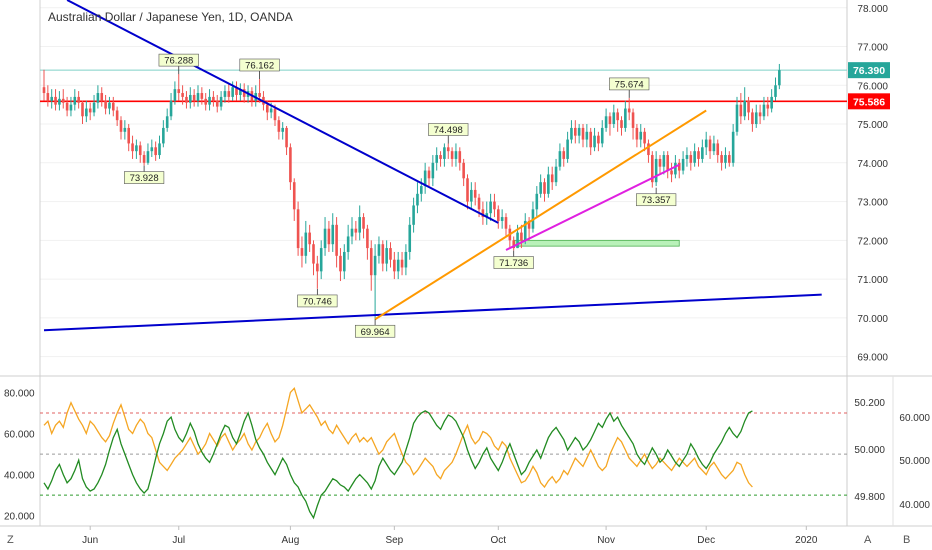 The height and width of the screenshot is (550, 932). Describe the element at coordinates (19, 435) in the screenshot. I see `osc-left-tick: 60.000` at that location.